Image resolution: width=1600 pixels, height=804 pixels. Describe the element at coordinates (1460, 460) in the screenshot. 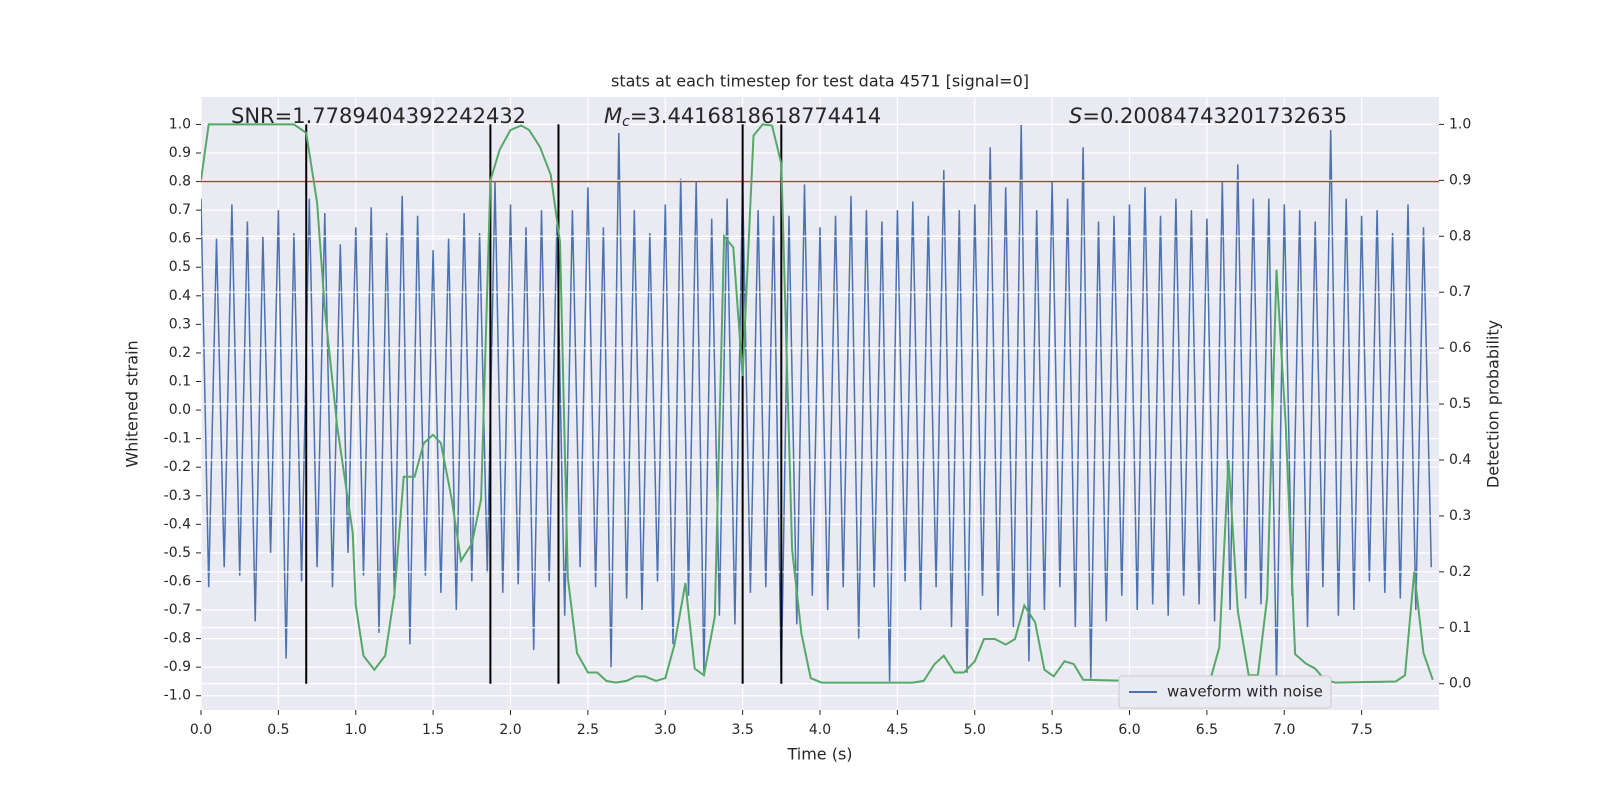

I see `y2-tick-label: 0.4` at that location.